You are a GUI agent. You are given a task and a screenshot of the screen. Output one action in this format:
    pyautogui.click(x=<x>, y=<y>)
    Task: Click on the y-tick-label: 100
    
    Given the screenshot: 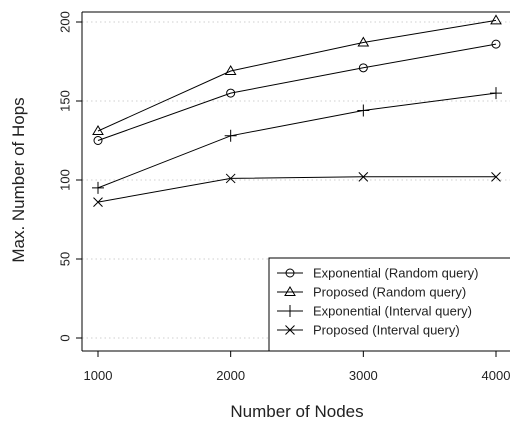 What is the action you would take?
    pyautogui.click(x=65, y=180)
    